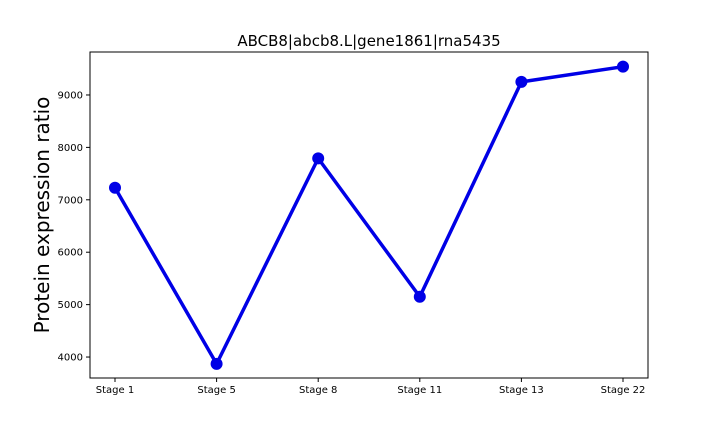 This screenshot has height=432, width=720. What do you see at coordinates (70, 148) in the screenshot?
I see `y-tick-label: 8000` at bounding box center [70, 148].